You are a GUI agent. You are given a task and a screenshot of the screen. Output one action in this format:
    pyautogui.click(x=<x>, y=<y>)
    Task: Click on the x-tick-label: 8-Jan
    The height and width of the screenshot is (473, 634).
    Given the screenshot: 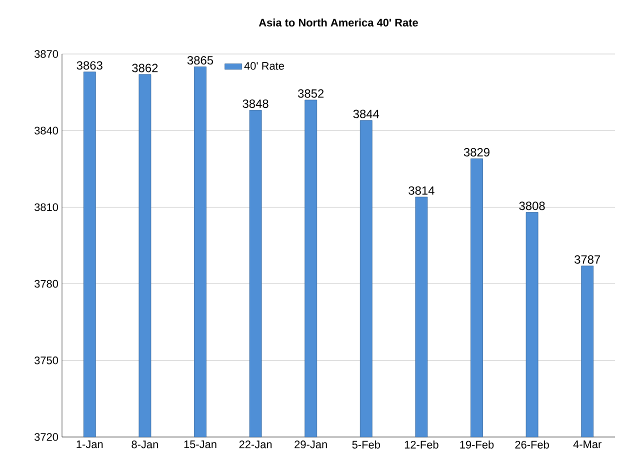 What is the action you would take?
    pyautogui.click(x=145, y=444)
    